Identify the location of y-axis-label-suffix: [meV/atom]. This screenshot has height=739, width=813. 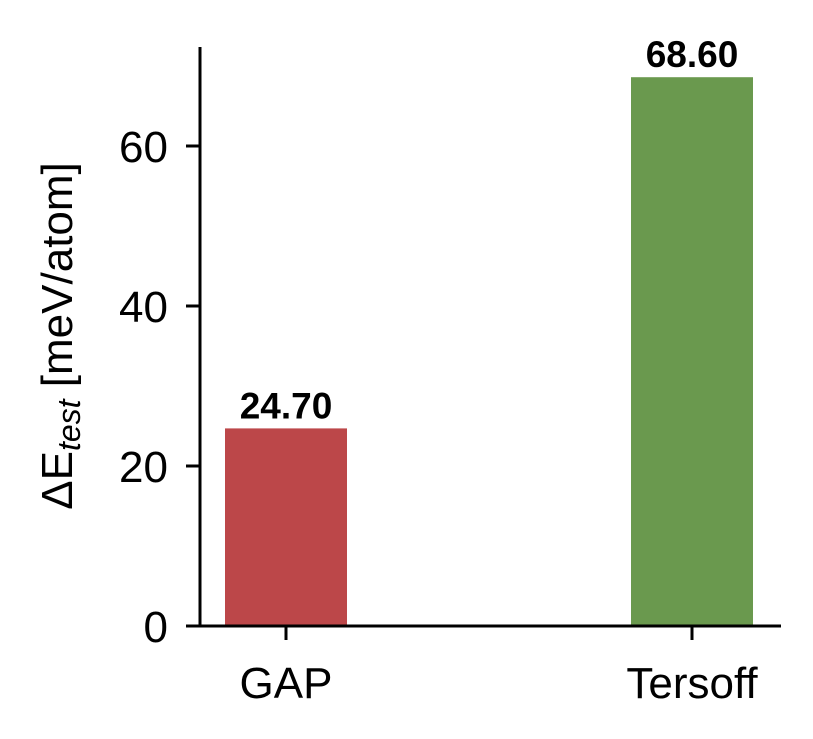
(57, 280).